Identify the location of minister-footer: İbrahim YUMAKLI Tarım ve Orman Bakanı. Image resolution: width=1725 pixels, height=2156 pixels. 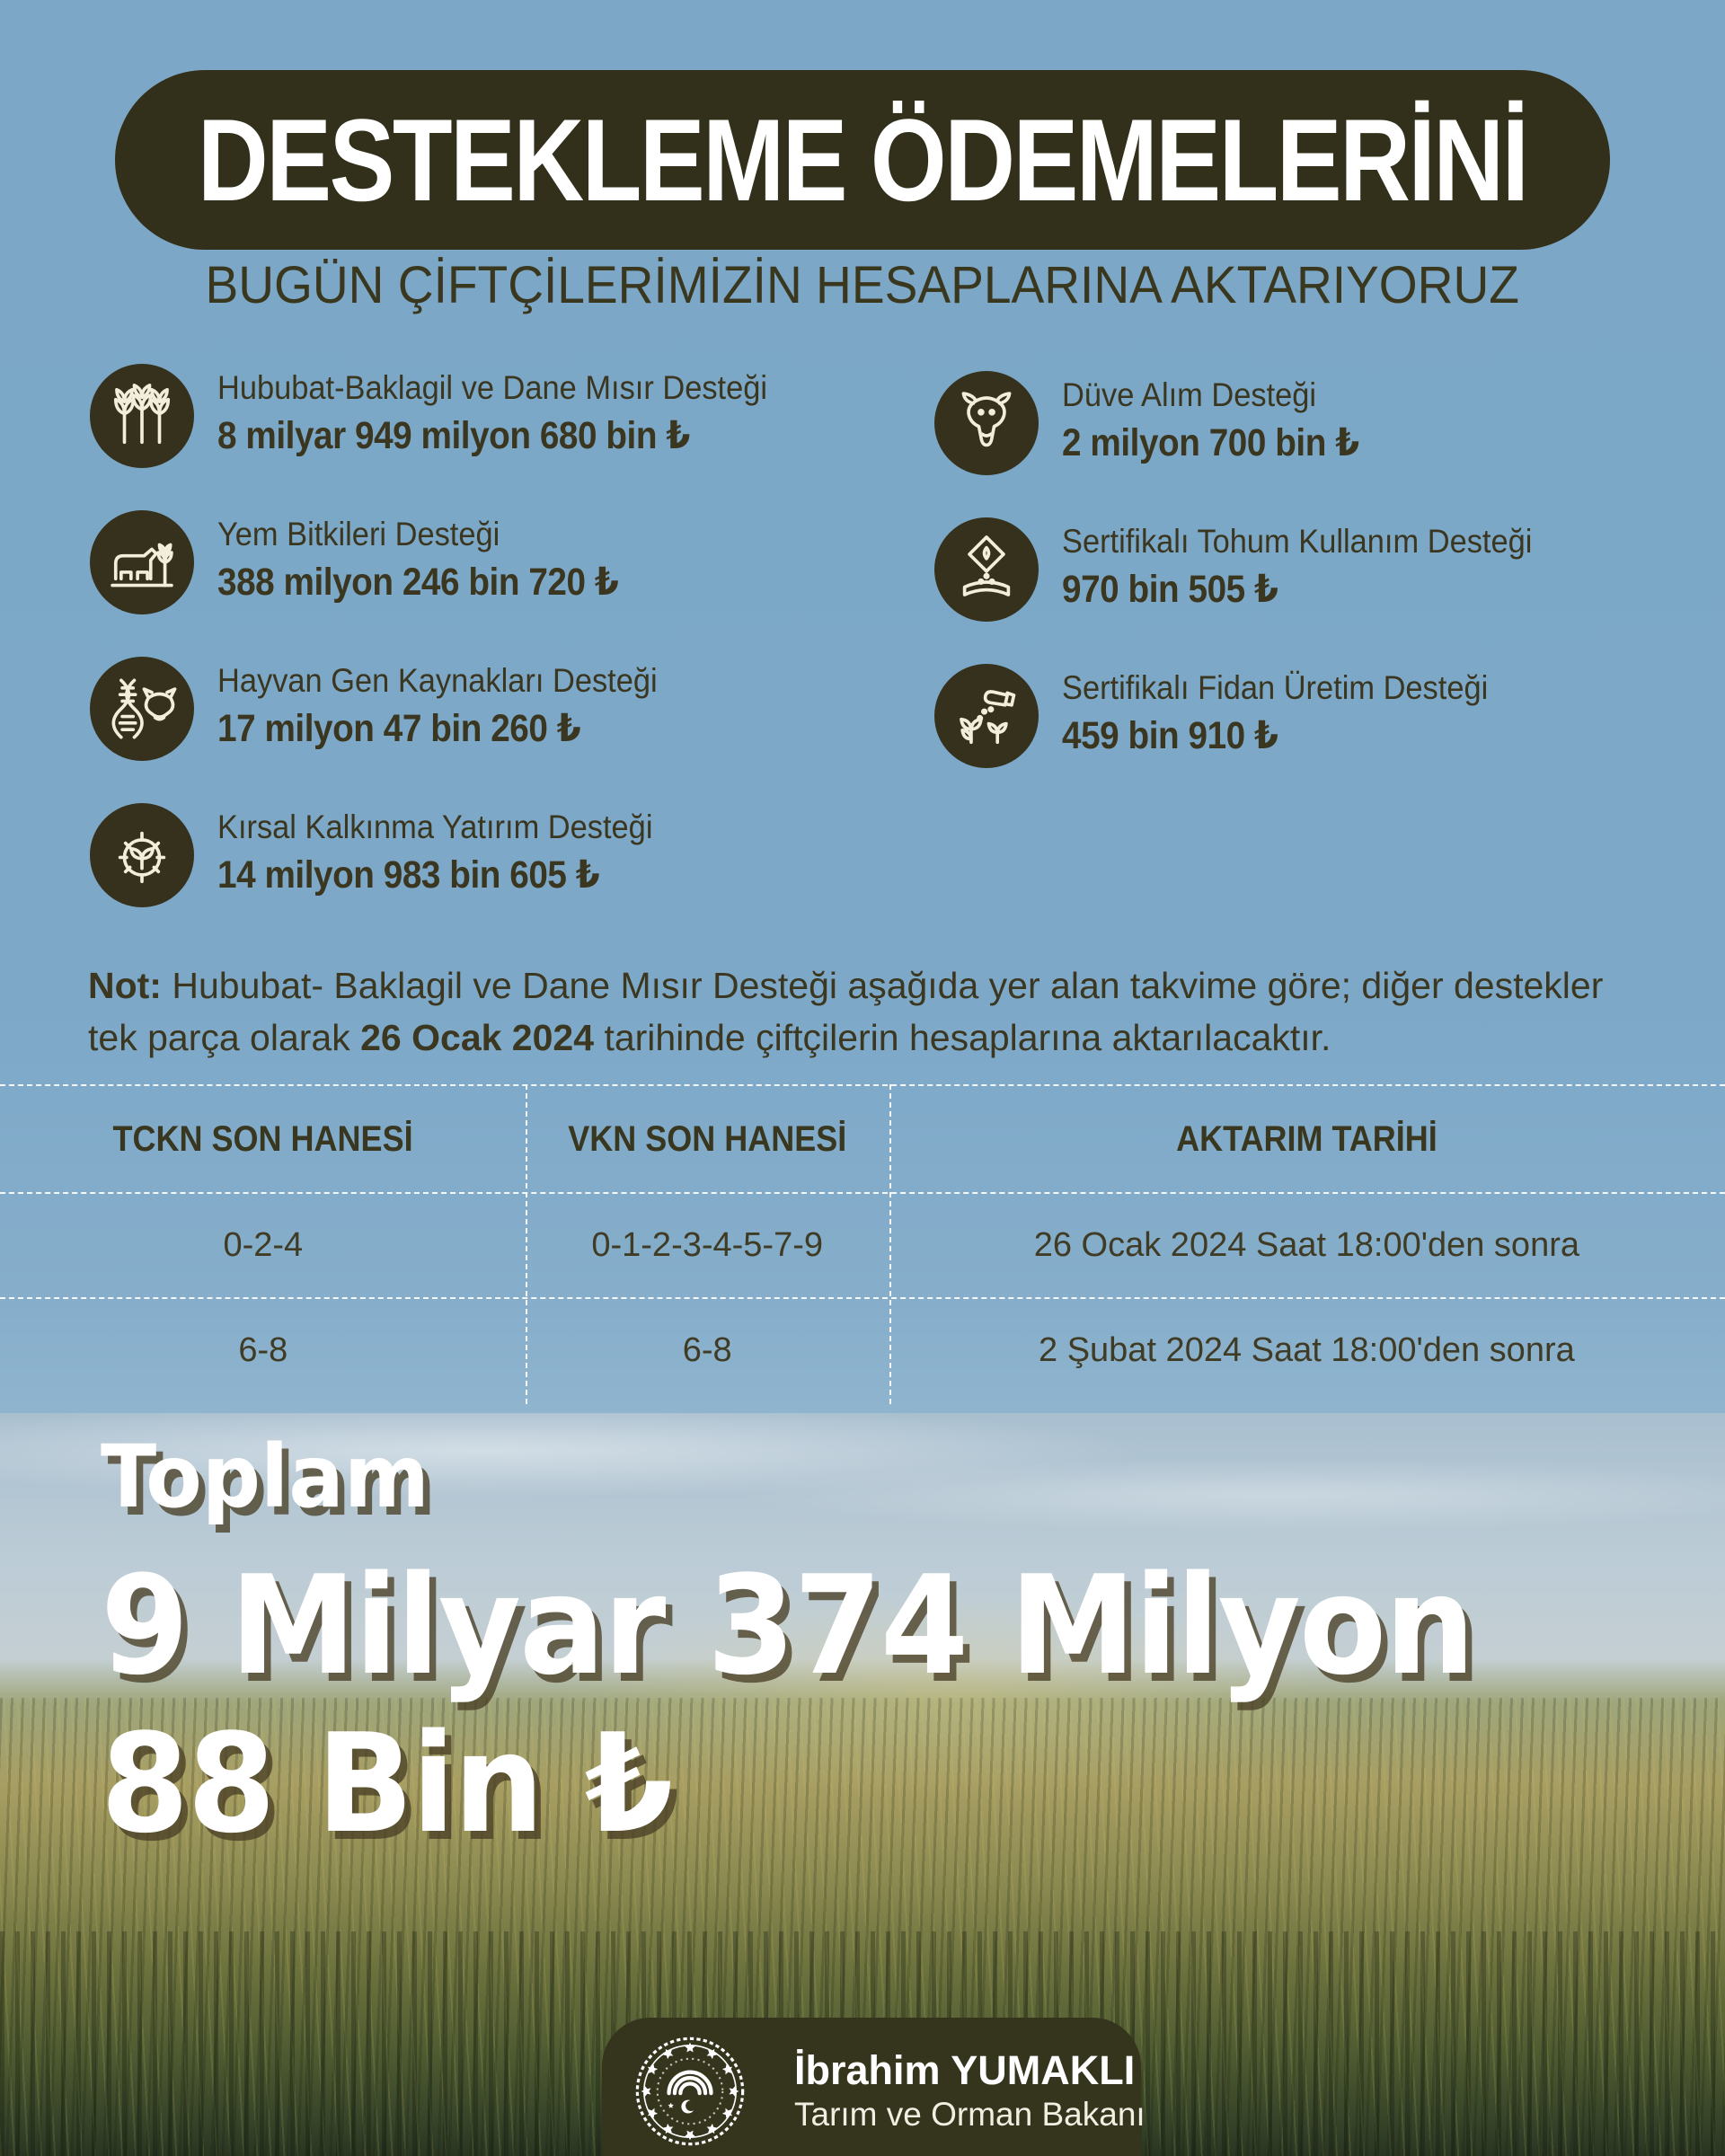
(874, 2087).